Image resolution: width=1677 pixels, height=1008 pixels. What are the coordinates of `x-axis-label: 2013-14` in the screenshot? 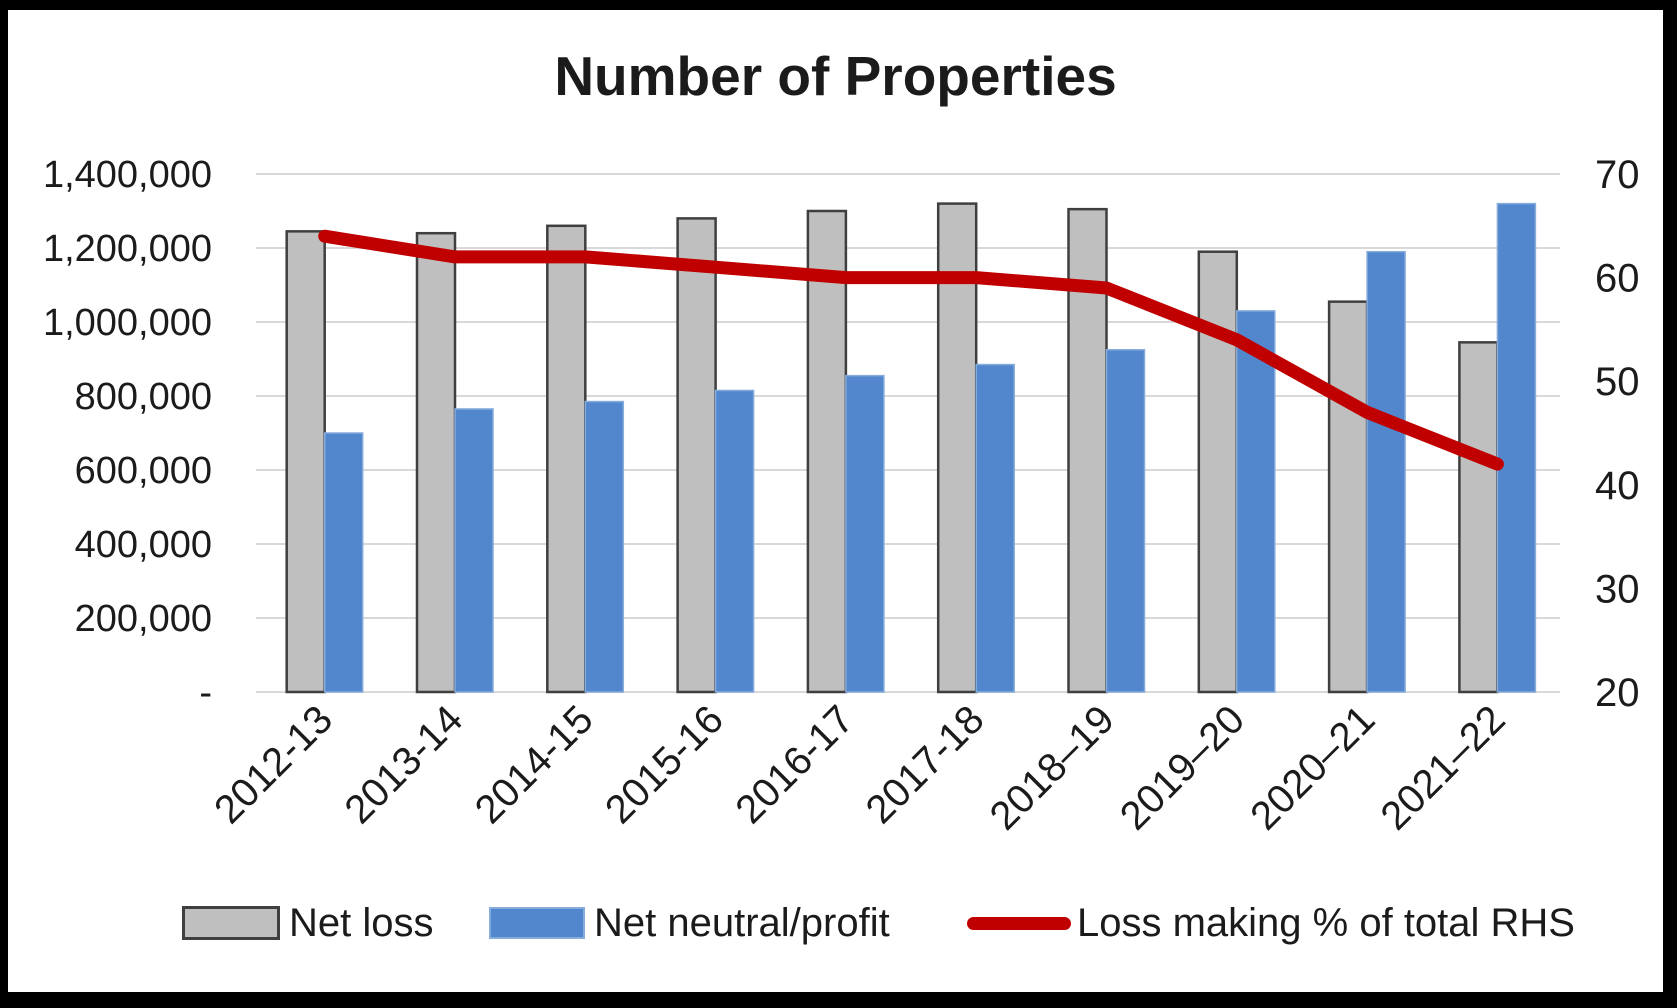 It's located at (403, 764).